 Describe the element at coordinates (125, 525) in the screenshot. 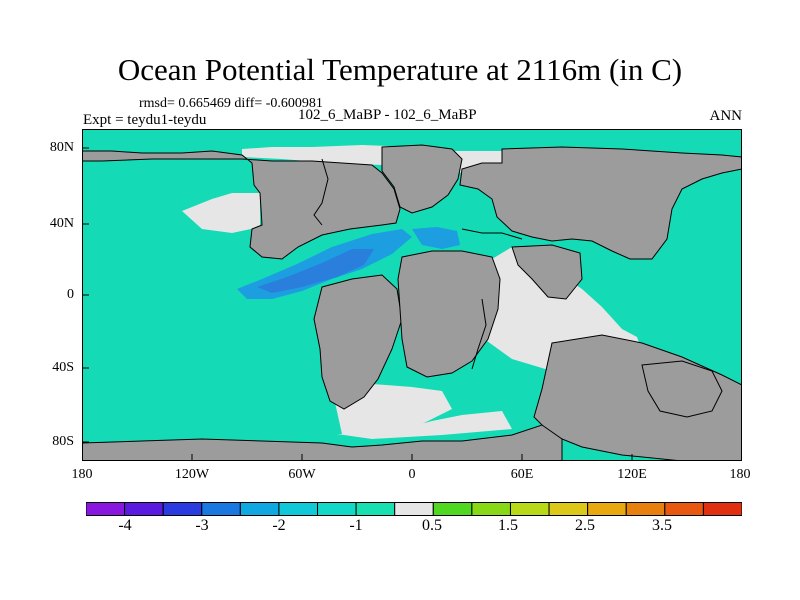

I see `colorbar-label-neg4: -4` at that location.